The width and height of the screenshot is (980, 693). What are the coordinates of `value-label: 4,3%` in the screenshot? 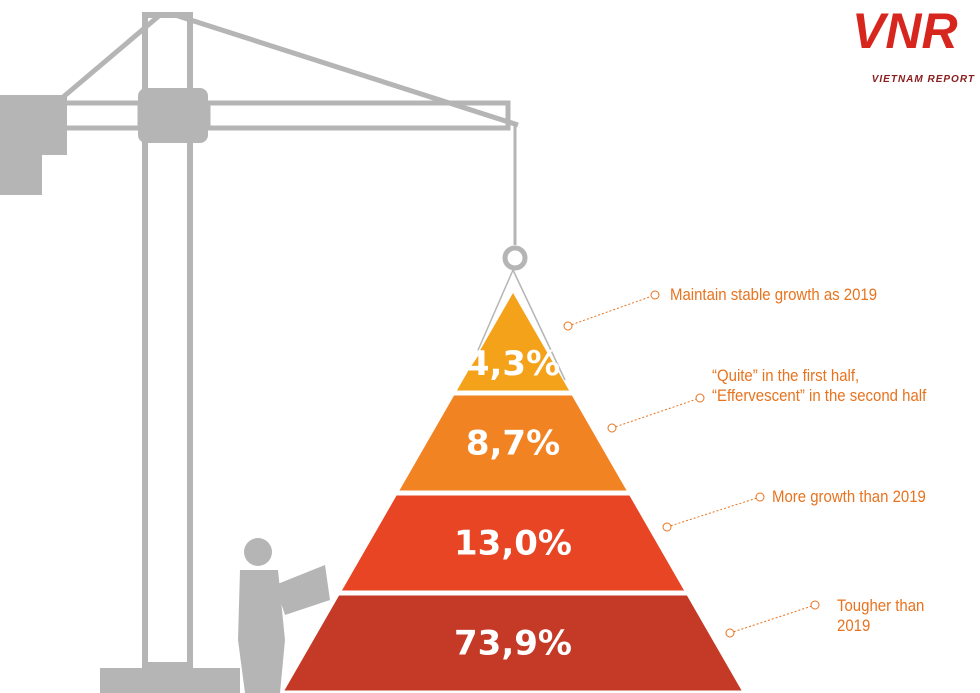 It's located at (513, 364).